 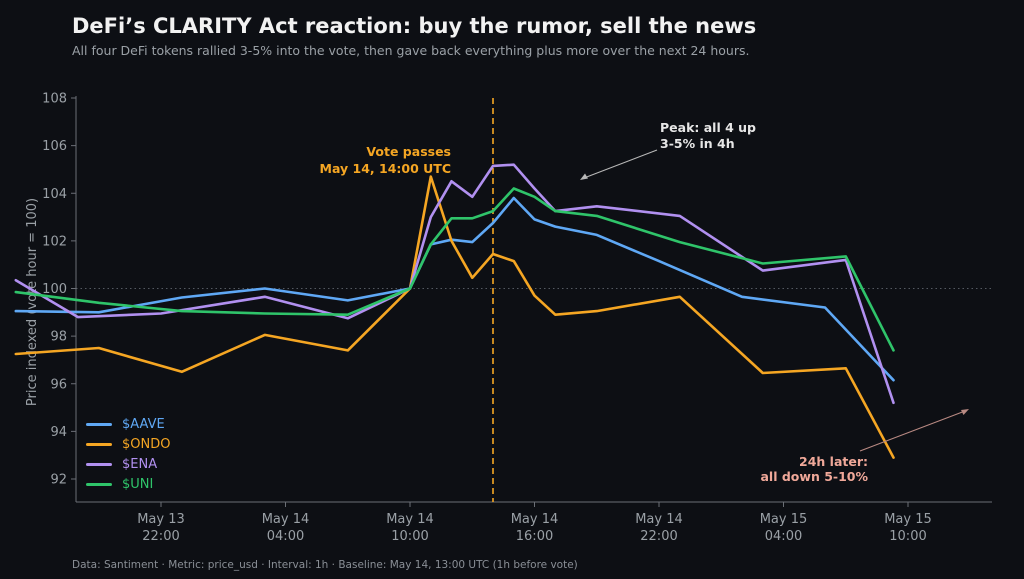 What do you see at coordinates (833, 461) in the screenshot?
I see `later-annotation-text: 24h later:` at bounding box center [833, 461].